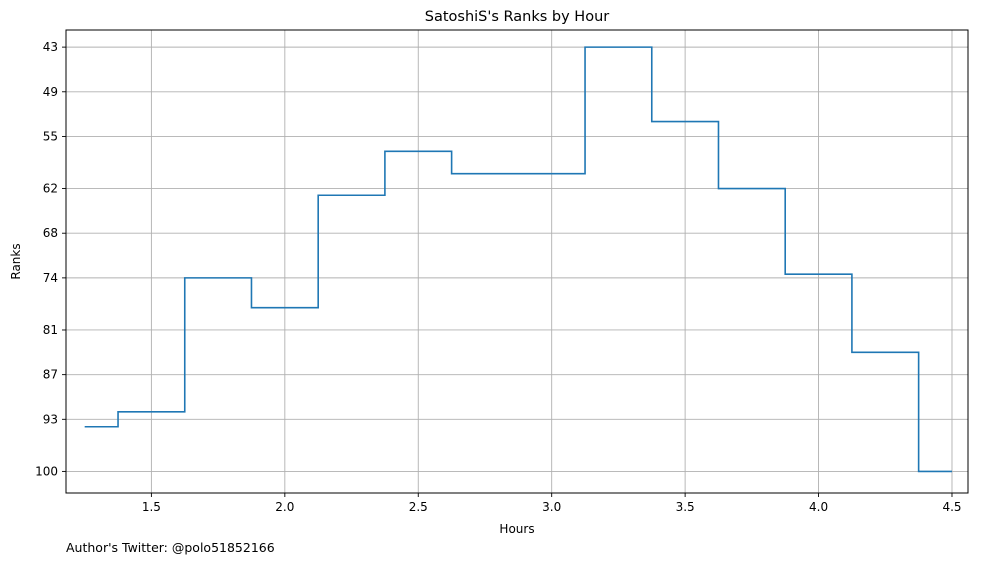  What do you see at coordinates (551, 507) in the screenshot?
I see `x-tick-label: 3.0` at bounding box center [551, 507].